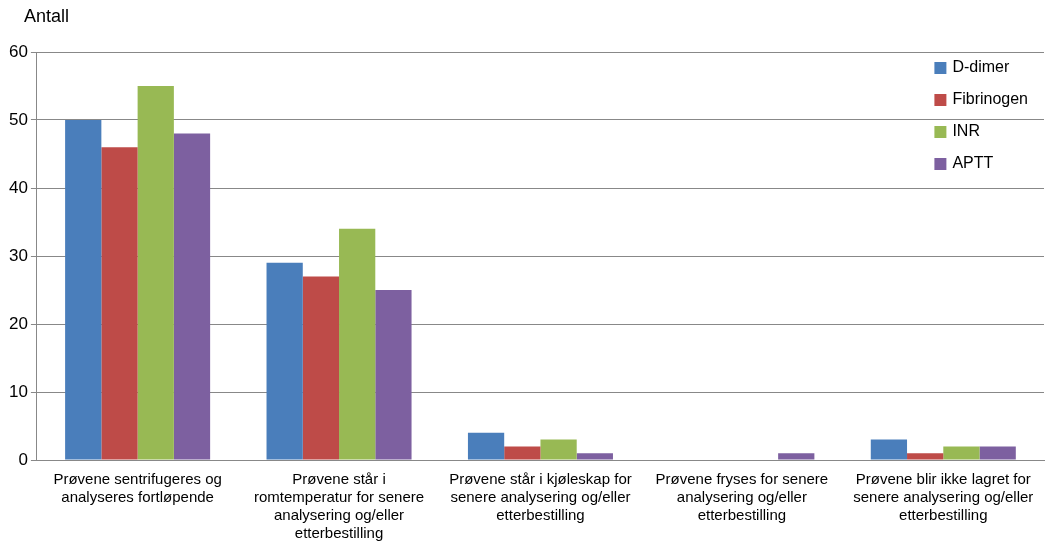 The width and height of the screenshot is (1050, 548). Describe the element at coordinates (339, 506) in the screenshot. I see `x-tick-label: Prøvene står i romtemperatur for senere analysering og/eller etterbestilling` at that location.